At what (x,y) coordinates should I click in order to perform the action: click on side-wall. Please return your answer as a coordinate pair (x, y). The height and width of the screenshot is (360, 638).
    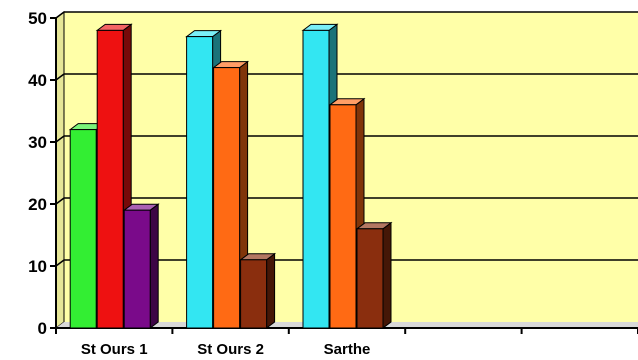
    Looking at the image, I should click on (60, 170).